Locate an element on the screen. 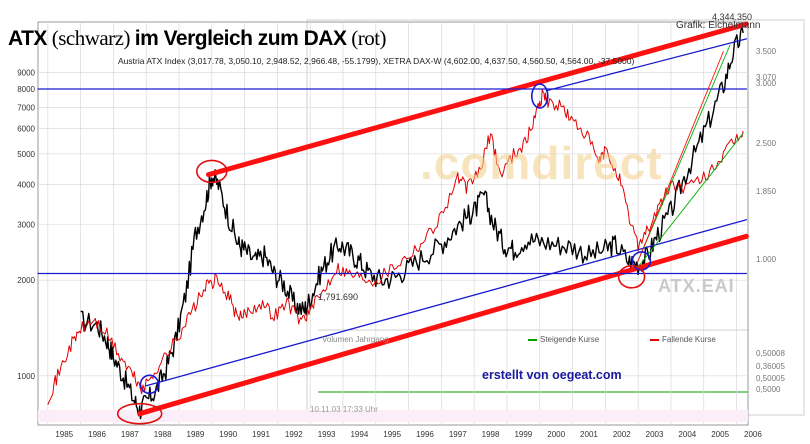 The height and width of the screenshot is (444, 810). marker-dax-peak-2000 is located at coordinates (539, 96).